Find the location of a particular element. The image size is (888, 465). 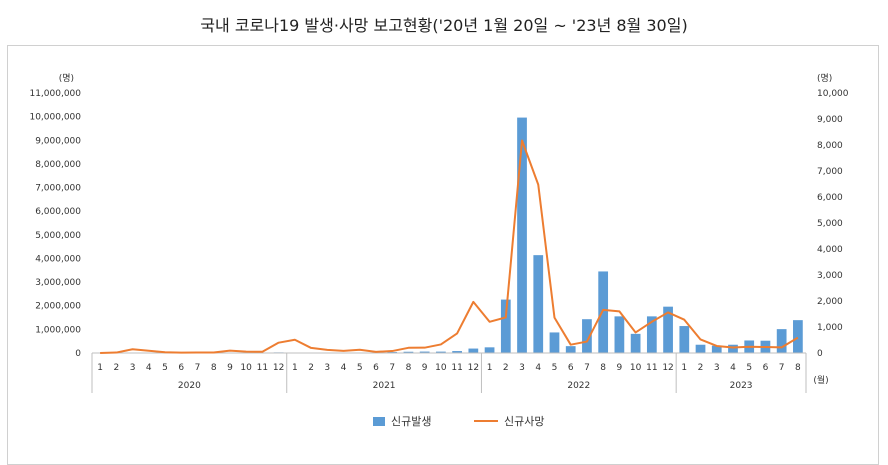

left-axis-tick-label: 2,000,000 is located at coordinates (58, 307).